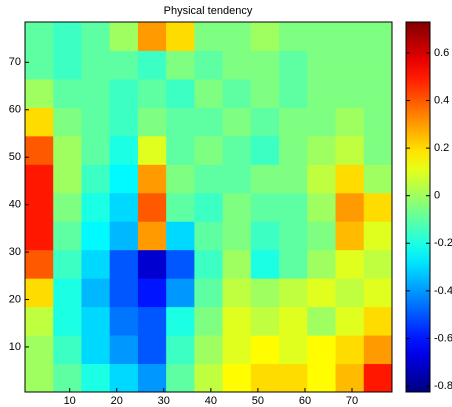 The image size is (452, 407). Describe the element at coordinates (117, 401) in the screenshot. I see `x-tick-label: 20` at that location.